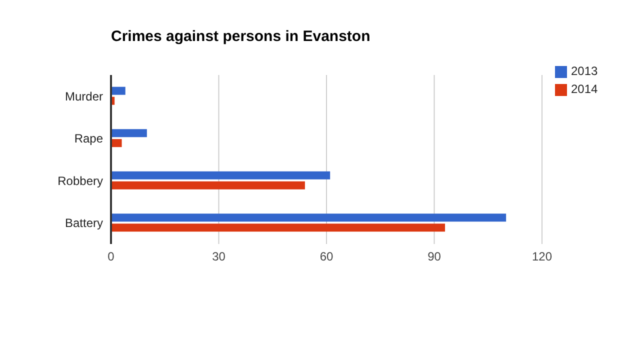 The width and height of the screenshot is (630, 355). What do you see at coordinates (327, 257) in the screenshot?
I see `x-tick-label: 60` at bounding box center [327, 257].